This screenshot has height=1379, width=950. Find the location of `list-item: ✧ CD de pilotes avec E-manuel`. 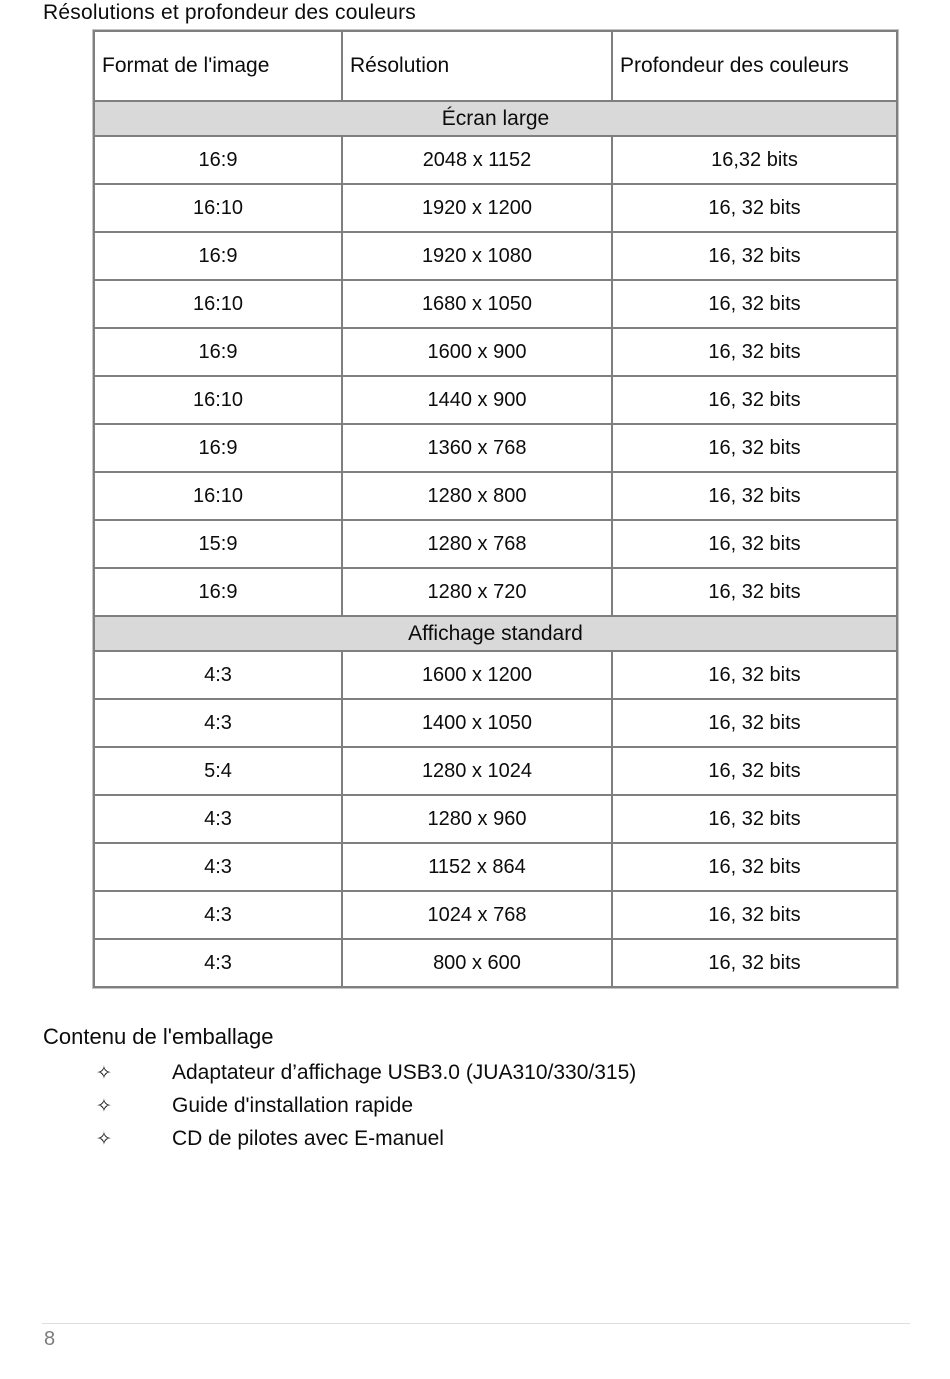

list-item: ✧ CD de pilotes avec E-manuel is located at coordinates (443, 1139).